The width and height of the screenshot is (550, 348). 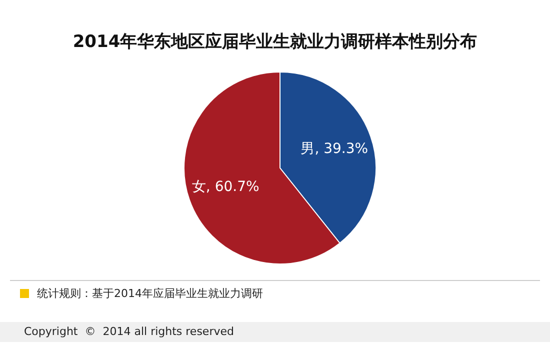 What do you see at coordinates (226, 187) in the screenshot?
I see `slice-label: 女, 60.7%` at bounding box center [226, 187].